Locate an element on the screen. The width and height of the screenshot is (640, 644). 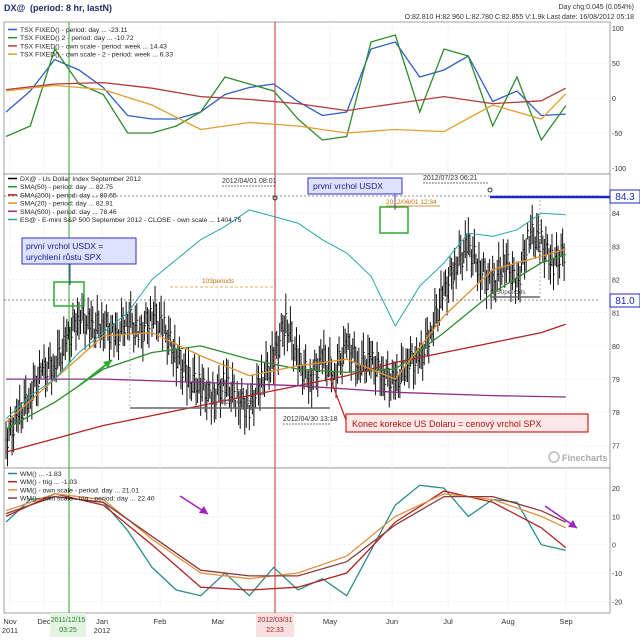
legend-entry: WM() - trig ... -1.03 is located at coordinates (48, 482).